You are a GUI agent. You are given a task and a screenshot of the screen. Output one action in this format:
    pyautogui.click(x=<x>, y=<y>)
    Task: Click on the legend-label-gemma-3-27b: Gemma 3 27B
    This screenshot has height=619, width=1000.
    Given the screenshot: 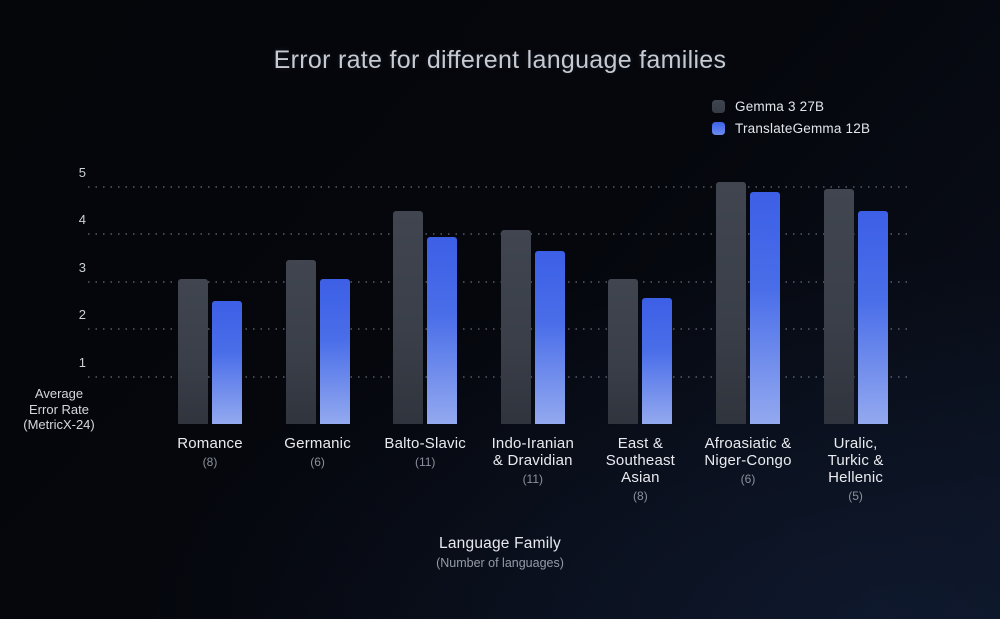 What is the action you would take?
    pyautogui.click(x=780, y=106)
    